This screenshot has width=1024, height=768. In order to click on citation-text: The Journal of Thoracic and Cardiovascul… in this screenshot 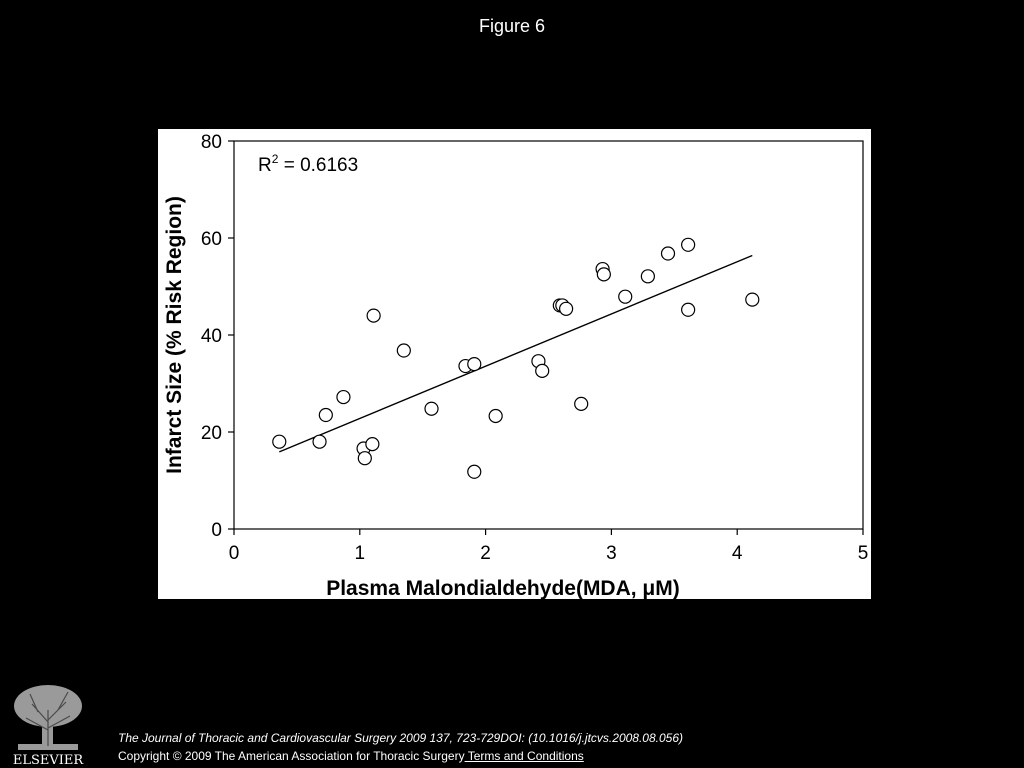, I will do `click(400, 738)`.